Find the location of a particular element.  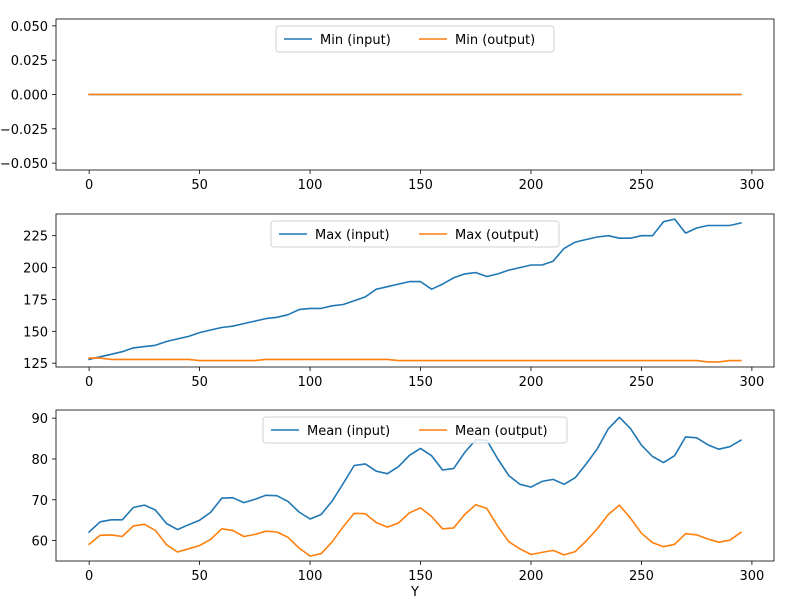

legend-entry-min-output: Min (output) is located at coordinates (477, 40).